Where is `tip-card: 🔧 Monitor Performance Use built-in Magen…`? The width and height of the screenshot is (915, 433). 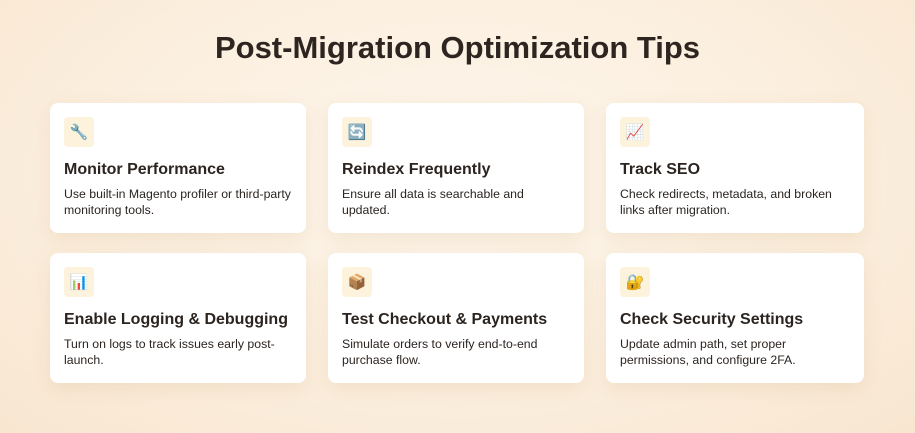
tip-card: 🔧 Monitor Performance Use built-in Magen… is located at coordinates (178, 168).